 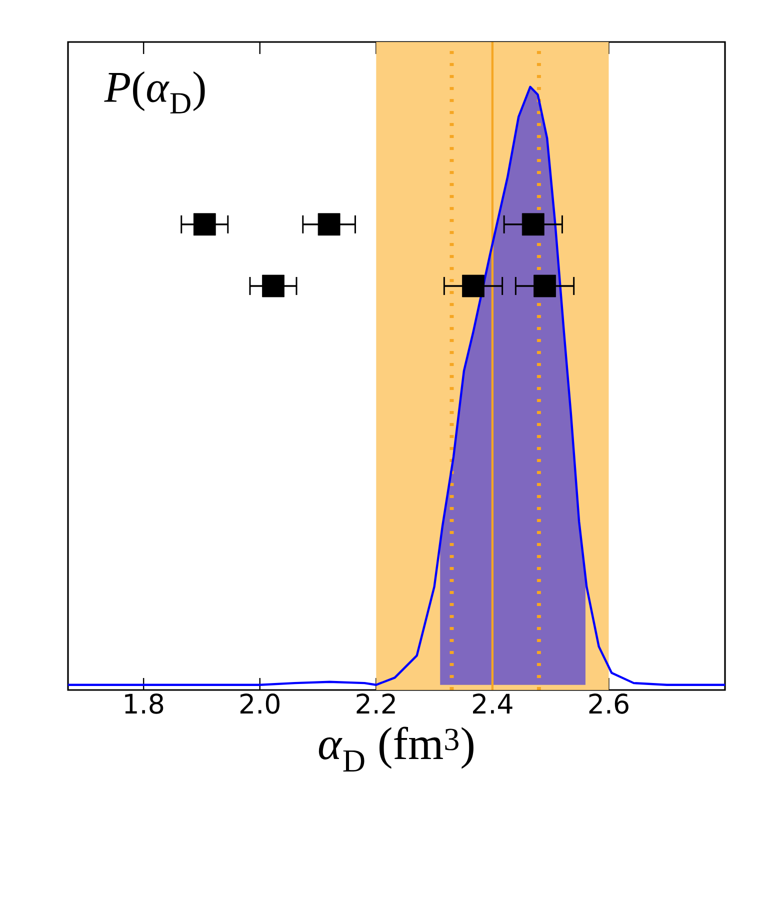 What do you see at coordinates (260, 704) in the screenshot?
I see `x-tick-label: 2.0` at bounding box center [260, 704].